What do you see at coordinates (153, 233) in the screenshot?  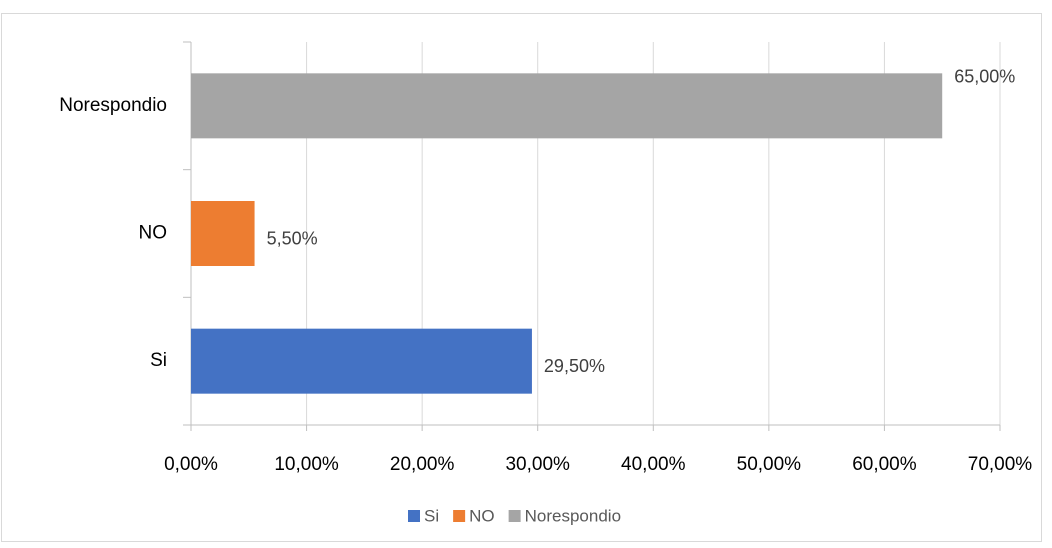 I see `y-tick-label: NO` at bounding box center [153, 233].